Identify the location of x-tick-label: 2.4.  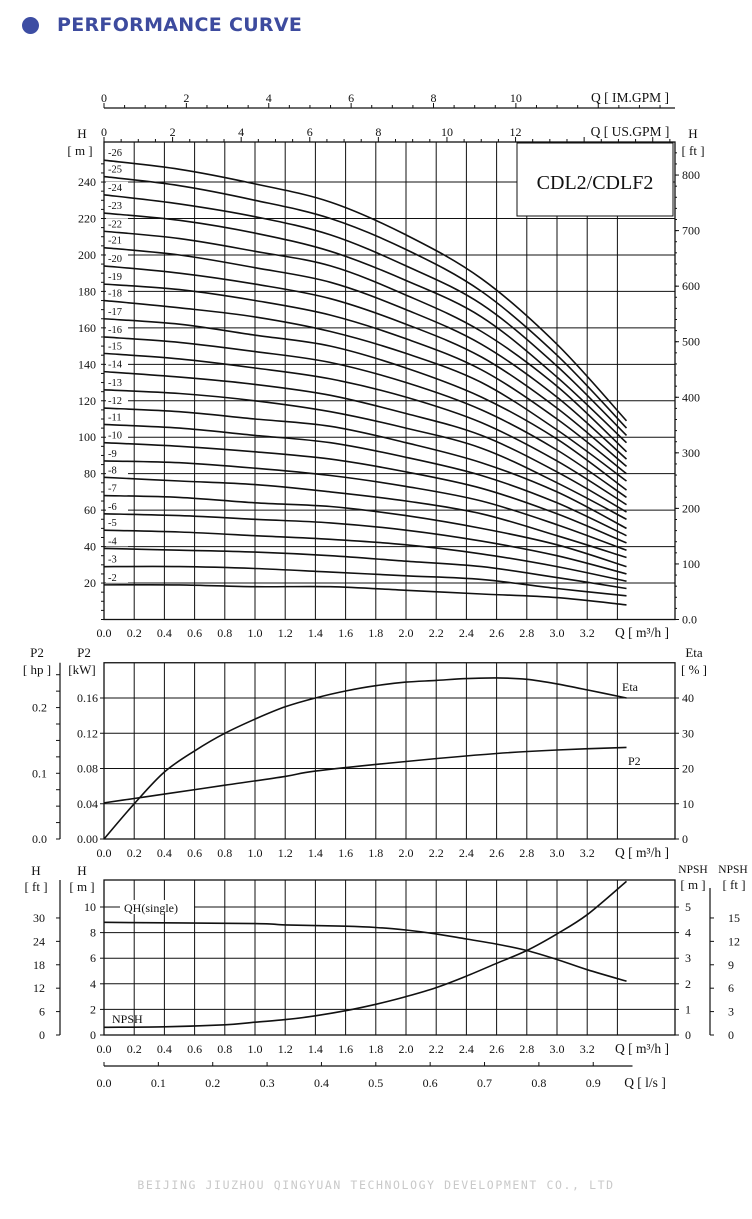
(466, 853).